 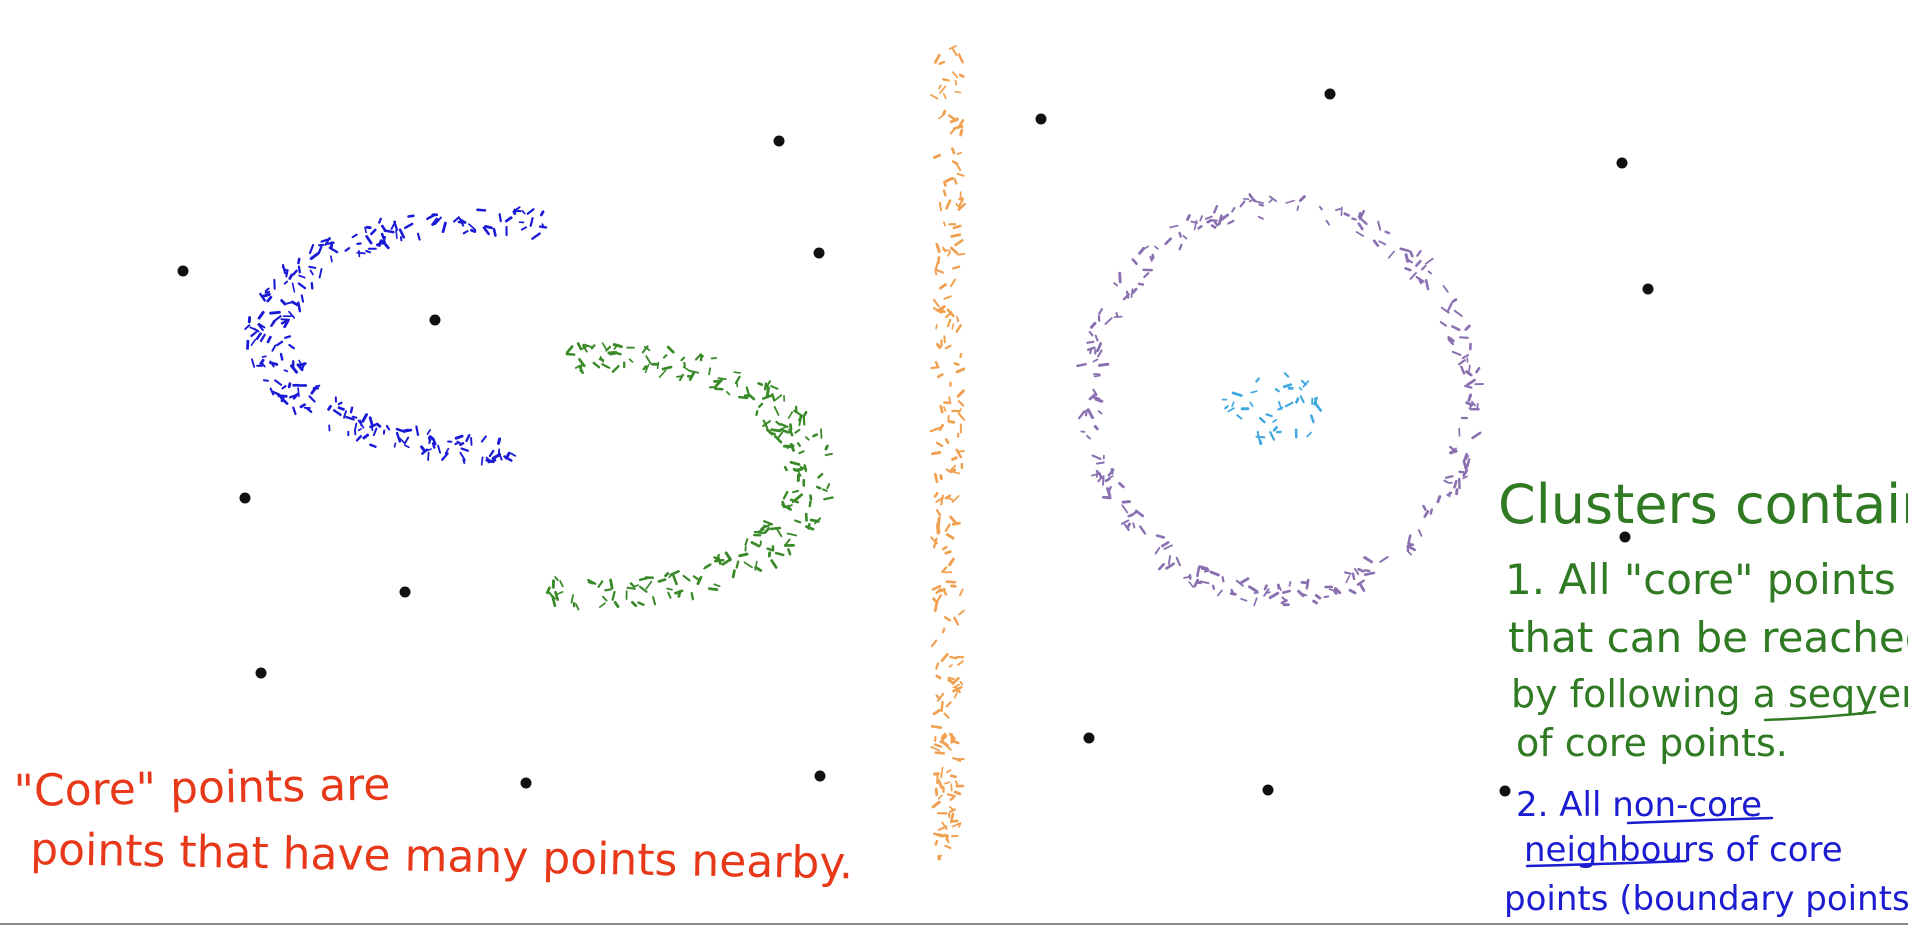 What do you see at coordinates (1272, 409) in the screenshot?
I see `light-blue-center-cluster` at bounding box center [1272, 409].